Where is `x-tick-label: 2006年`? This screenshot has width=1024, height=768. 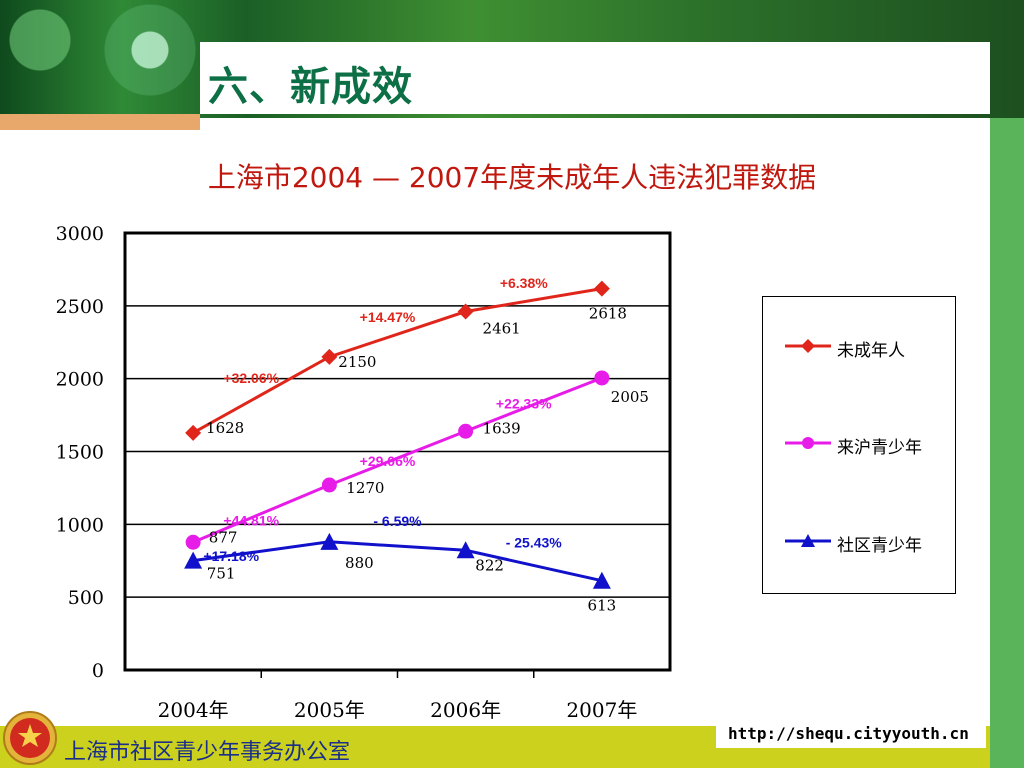 x-tick-label: 2006年 is located at coordinates (465, 710).